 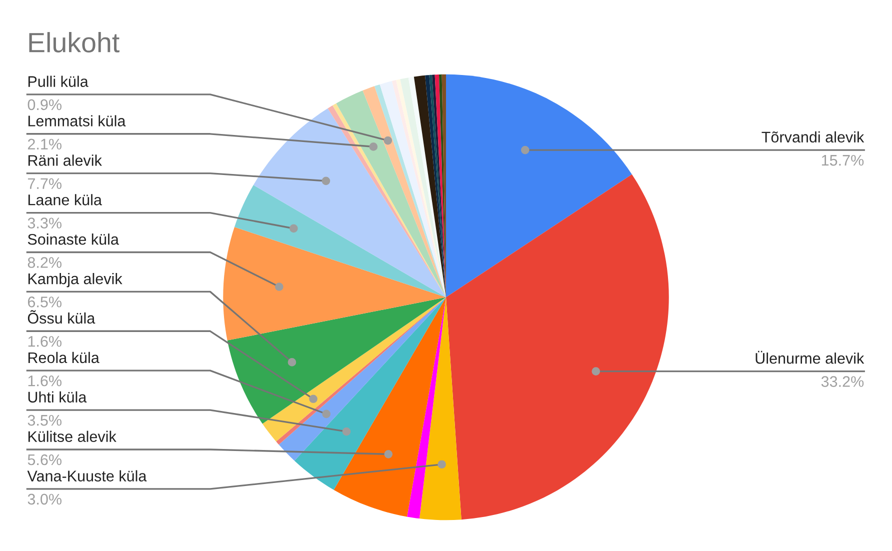 What do you see at coordinates (843, 160) in the screenshot?
I see `data-label: 15.7%` at bounding box center [843, 160].